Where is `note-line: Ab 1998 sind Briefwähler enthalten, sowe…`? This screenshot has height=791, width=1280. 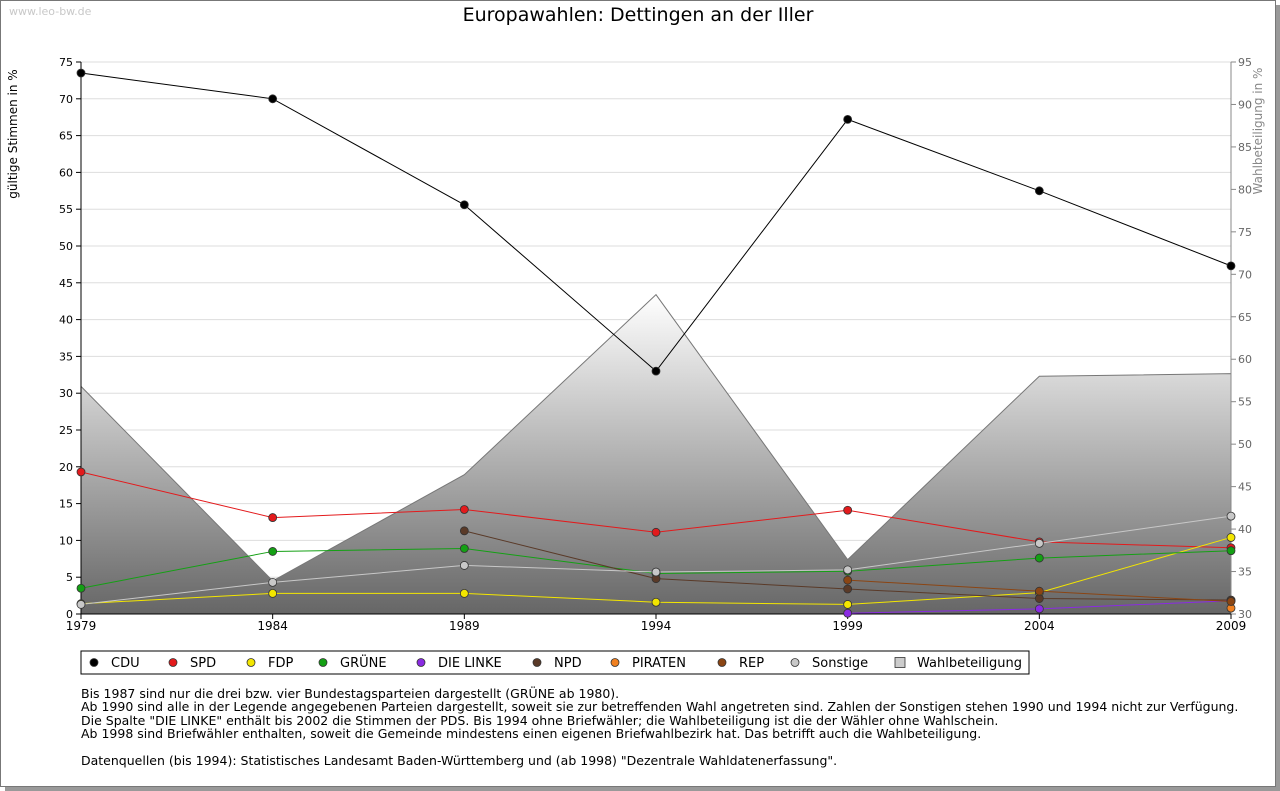 note-line: Ab 1998 sind Briefwähler enthalten, sowe… is located at coordinates (531, 734).